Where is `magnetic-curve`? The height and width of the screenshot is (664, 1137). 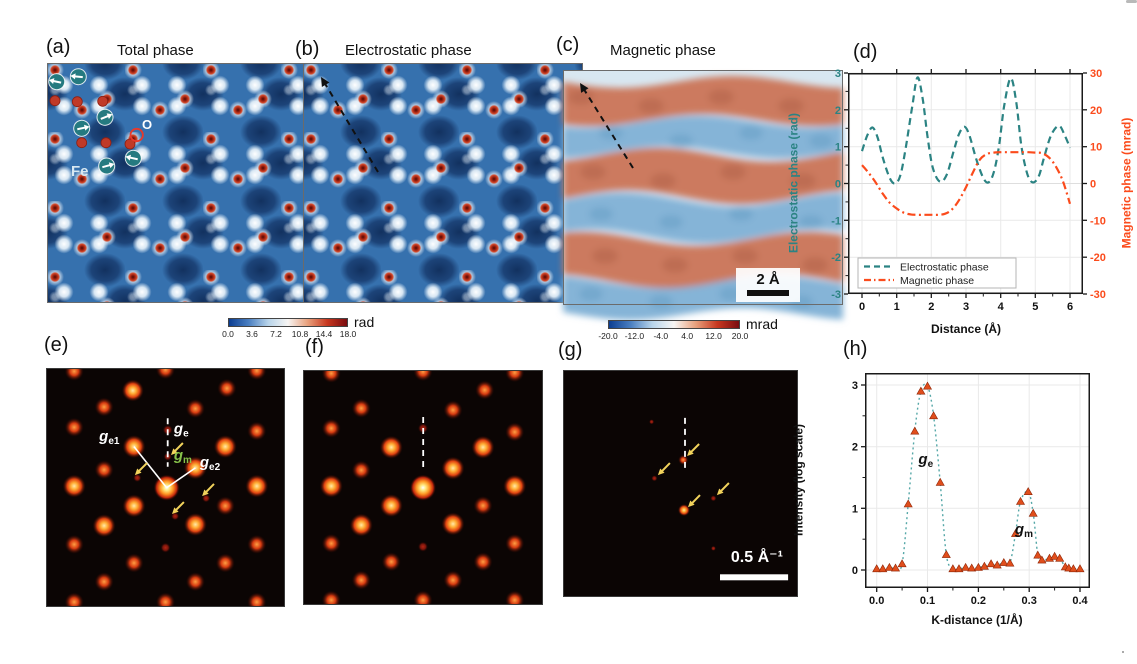
magnetic-curve is located at coordinates (966, 183).